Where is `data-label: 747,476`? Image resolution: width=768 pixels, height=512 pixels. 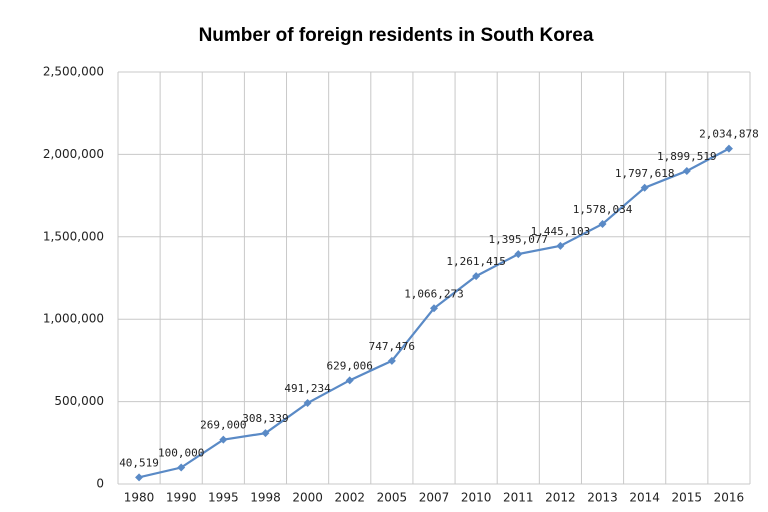
data-label: 747,476 is located at coordinates (392, 346).